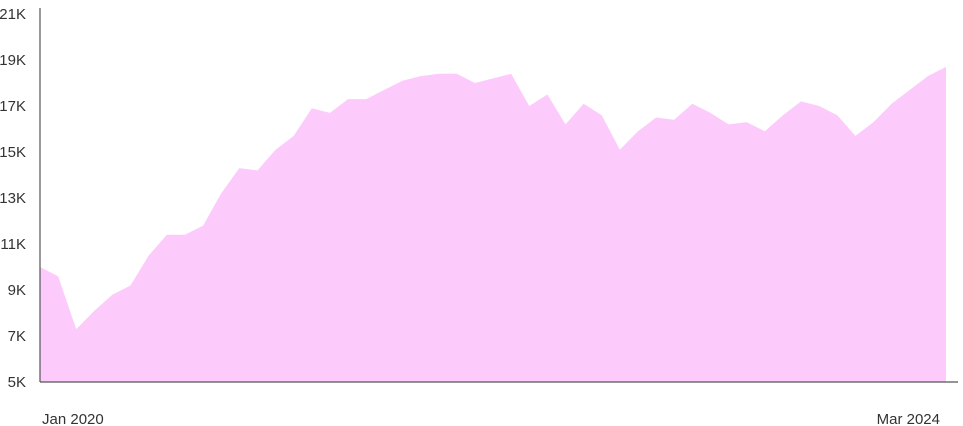 The width and height of the screenshot is (963, 426). I want to click on y-tick-label: 9K, so click(17, 290).